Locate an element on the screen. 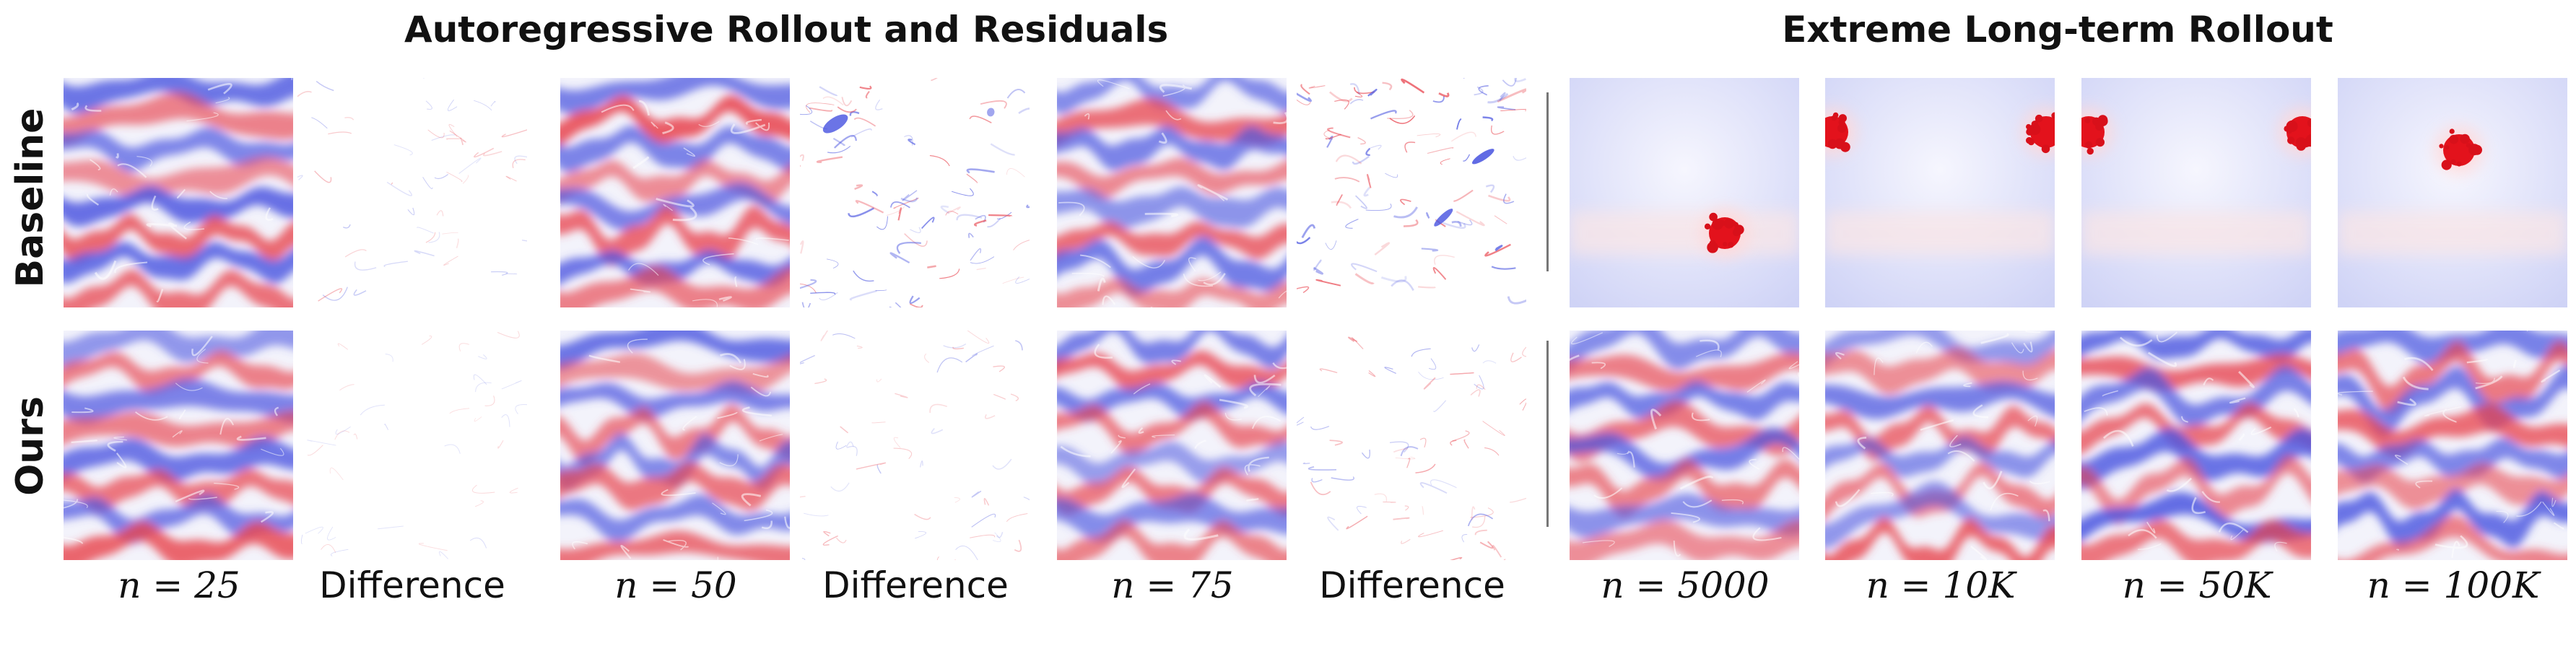  col-label-n75: n = 75 is located at coordinates (1172, 585).